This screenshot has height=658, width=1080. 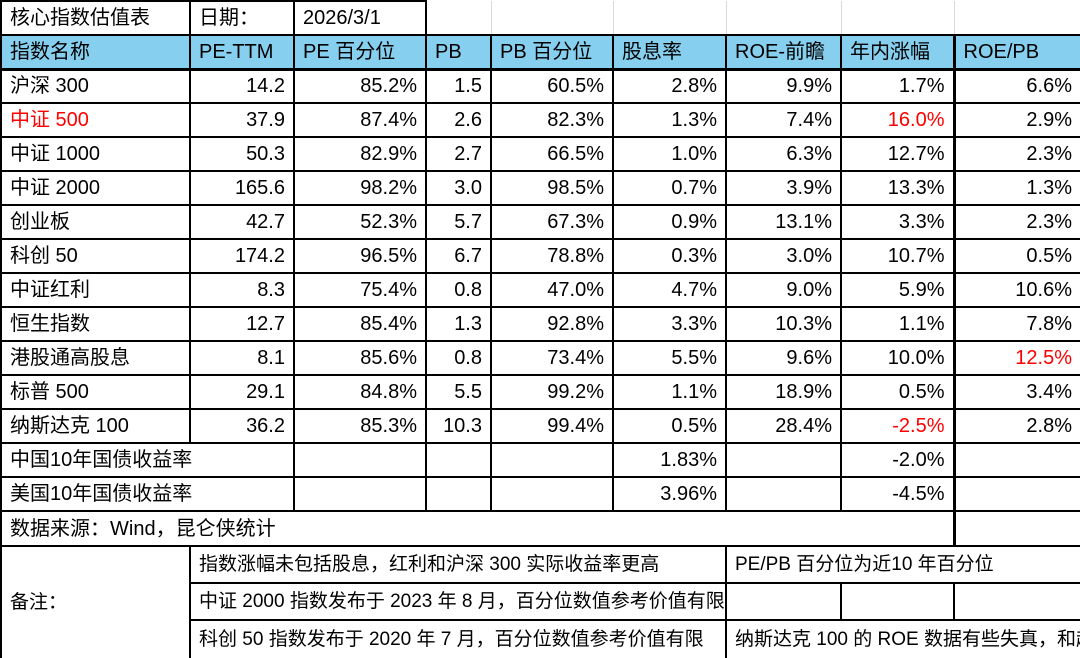 What do you see at coordinates (1016, 222) in the screenshot?
I see `roe-pb-cell: 2.3%` at bounding box center [1016, 222].